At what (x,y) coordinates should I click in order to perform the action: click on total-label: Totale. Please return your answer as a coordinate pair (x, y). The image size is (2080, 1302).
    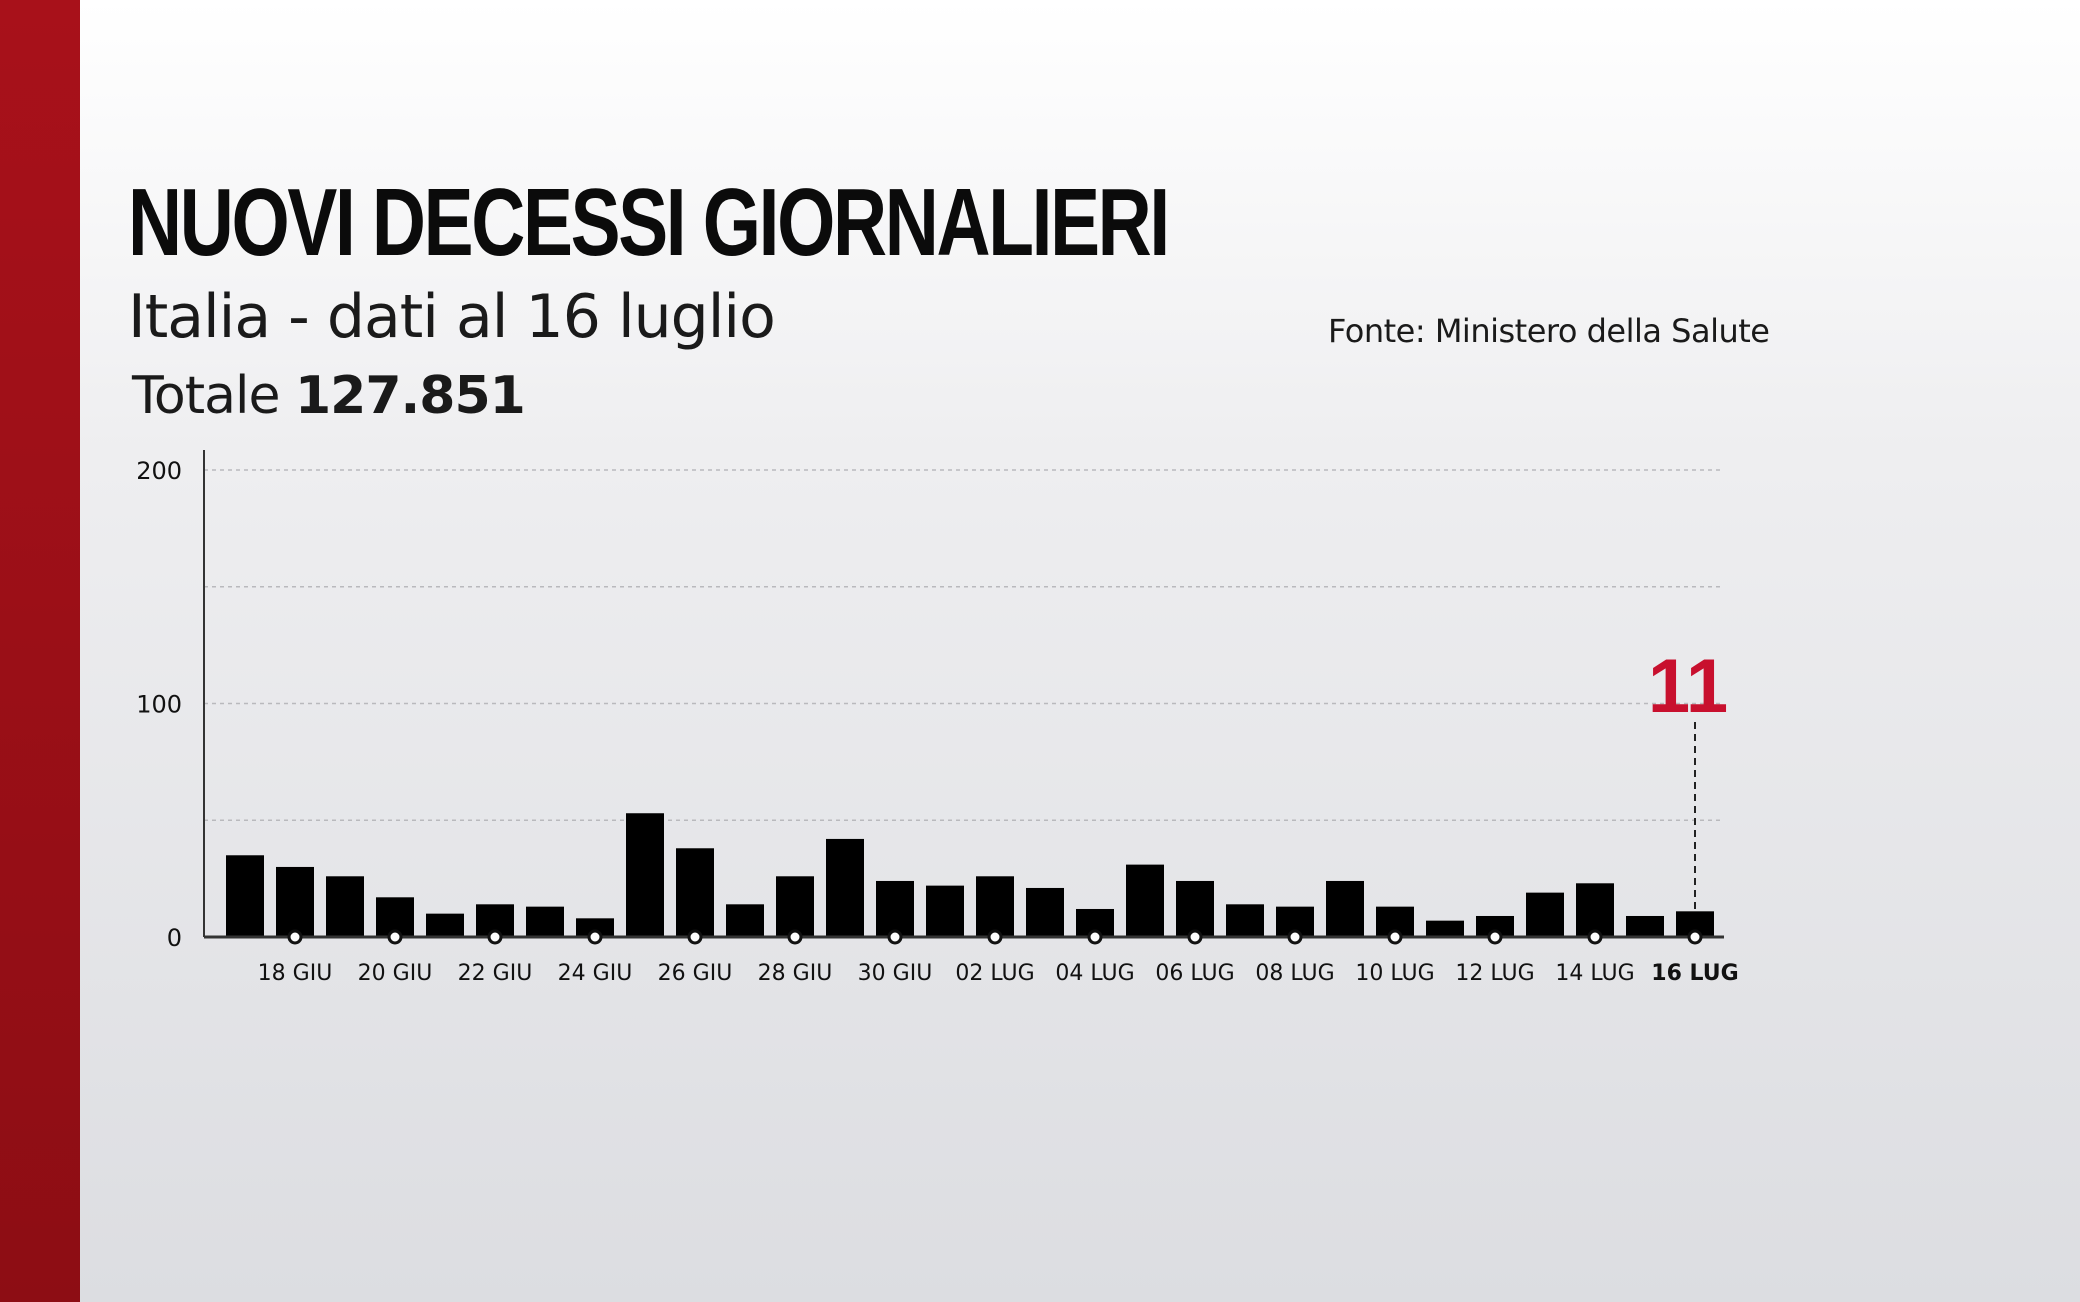
    Looking at the image, I should click on (206, 396).